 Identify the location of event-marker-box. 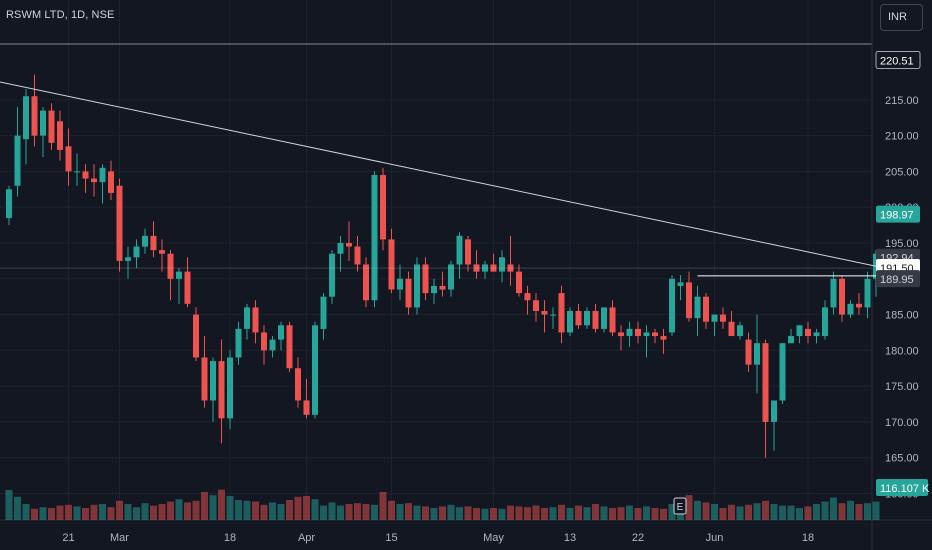
(680, 506).